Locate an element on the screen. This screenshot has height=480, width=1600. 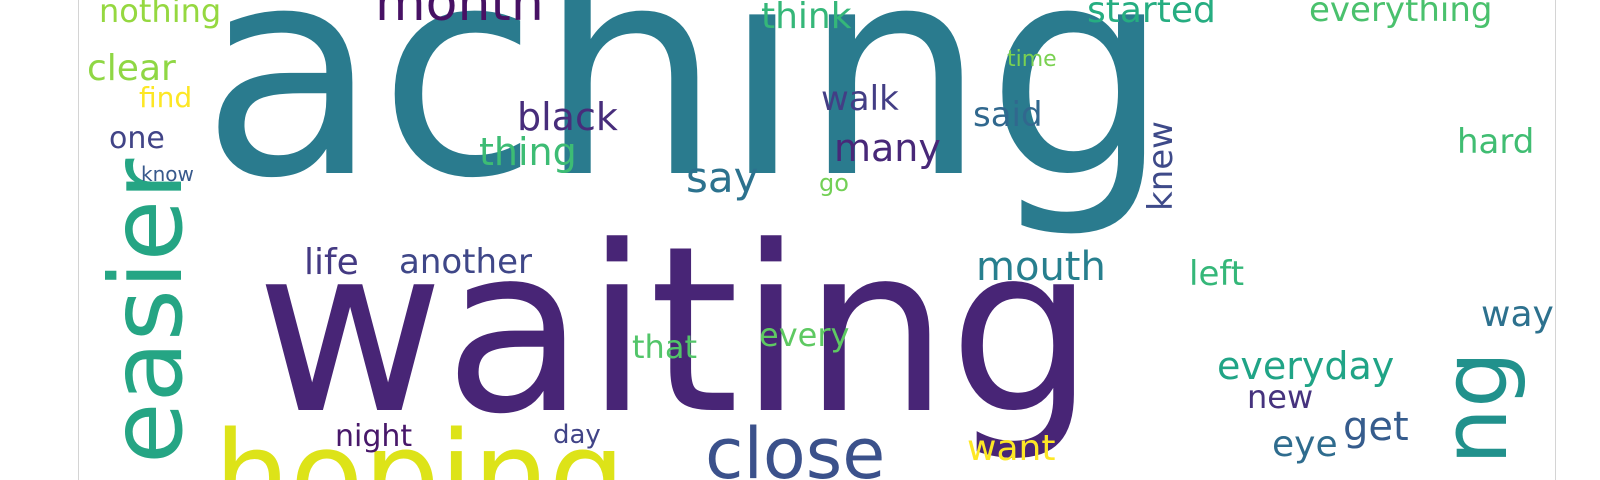
word-started: started is located at coordinates (1151, 15).